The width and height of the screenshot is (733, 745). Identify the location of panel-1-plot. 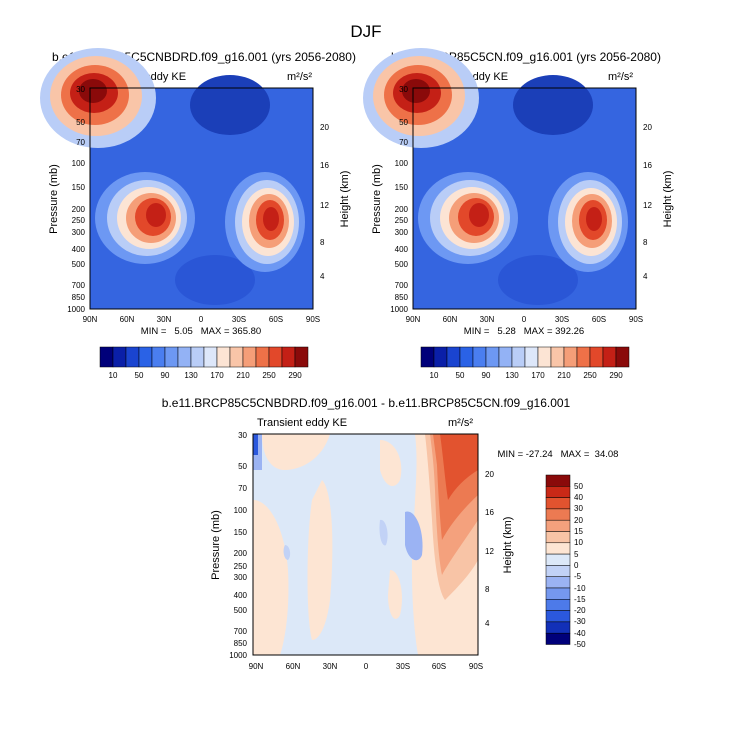
(177, 179).